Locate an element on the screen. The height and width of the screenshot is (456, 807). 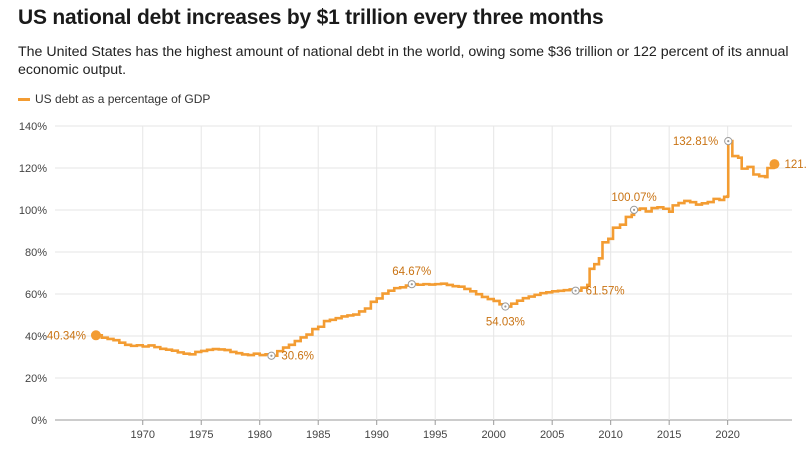
annotation-label: 61.57% is located at coordinates (605, 292).